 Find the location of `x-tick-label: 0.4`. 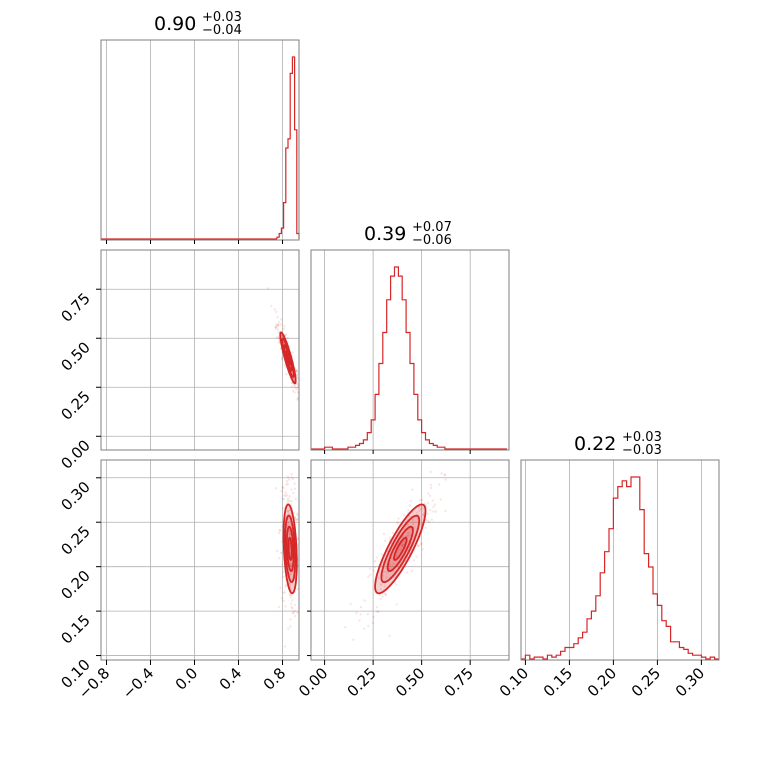

x-tick-label: 0.4 is located at coordinates (231, 679).